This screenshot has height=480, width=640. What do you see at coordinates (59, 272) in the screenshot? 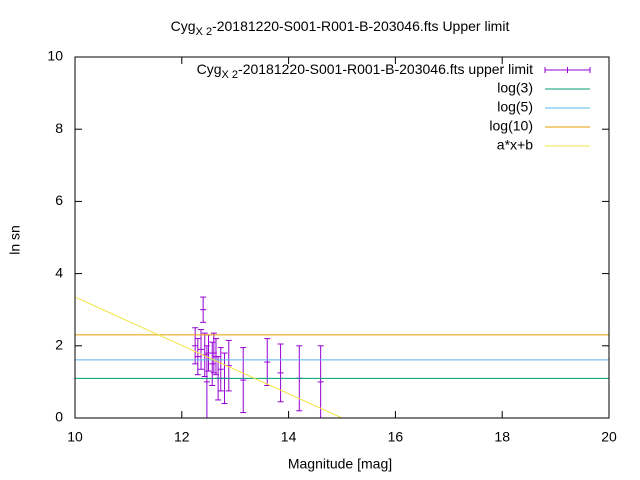
I see `y-tick-label: 4` at bounding box center [59, 272].